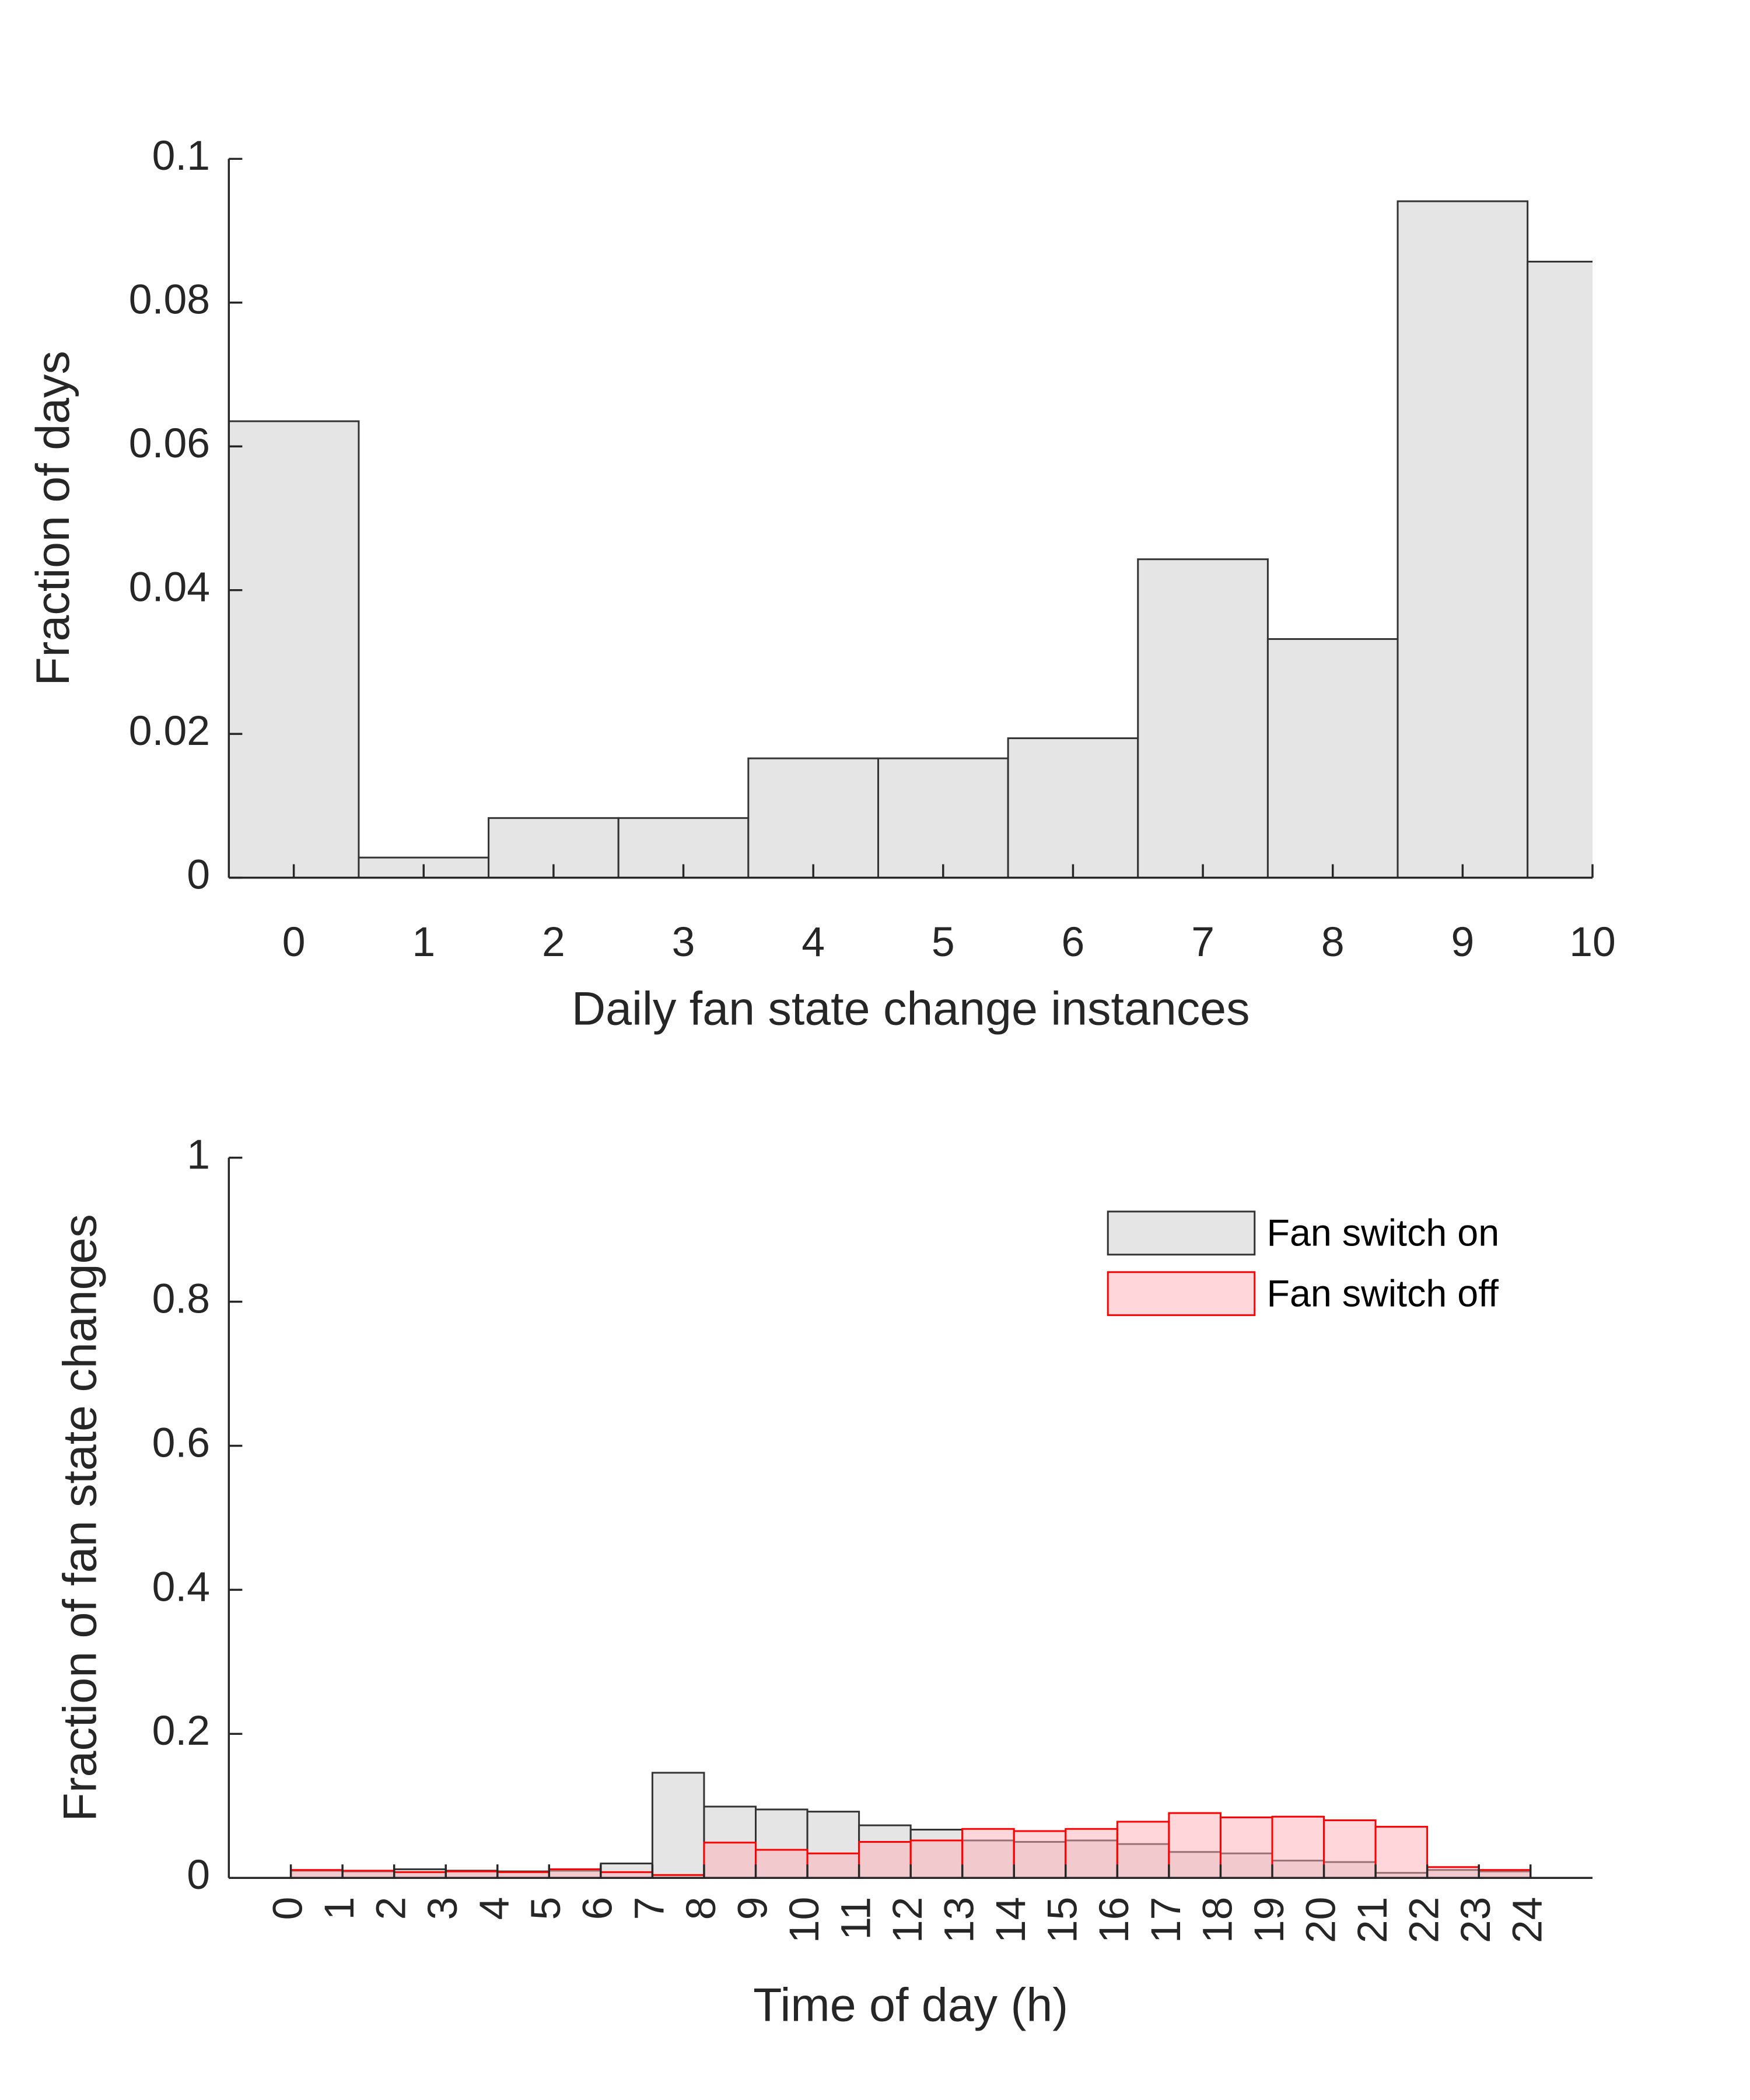 Image resolution: width=1750 pixels, height=2100 pixels. I want to click on x-tick-label: 21, so click(1372, 1920).